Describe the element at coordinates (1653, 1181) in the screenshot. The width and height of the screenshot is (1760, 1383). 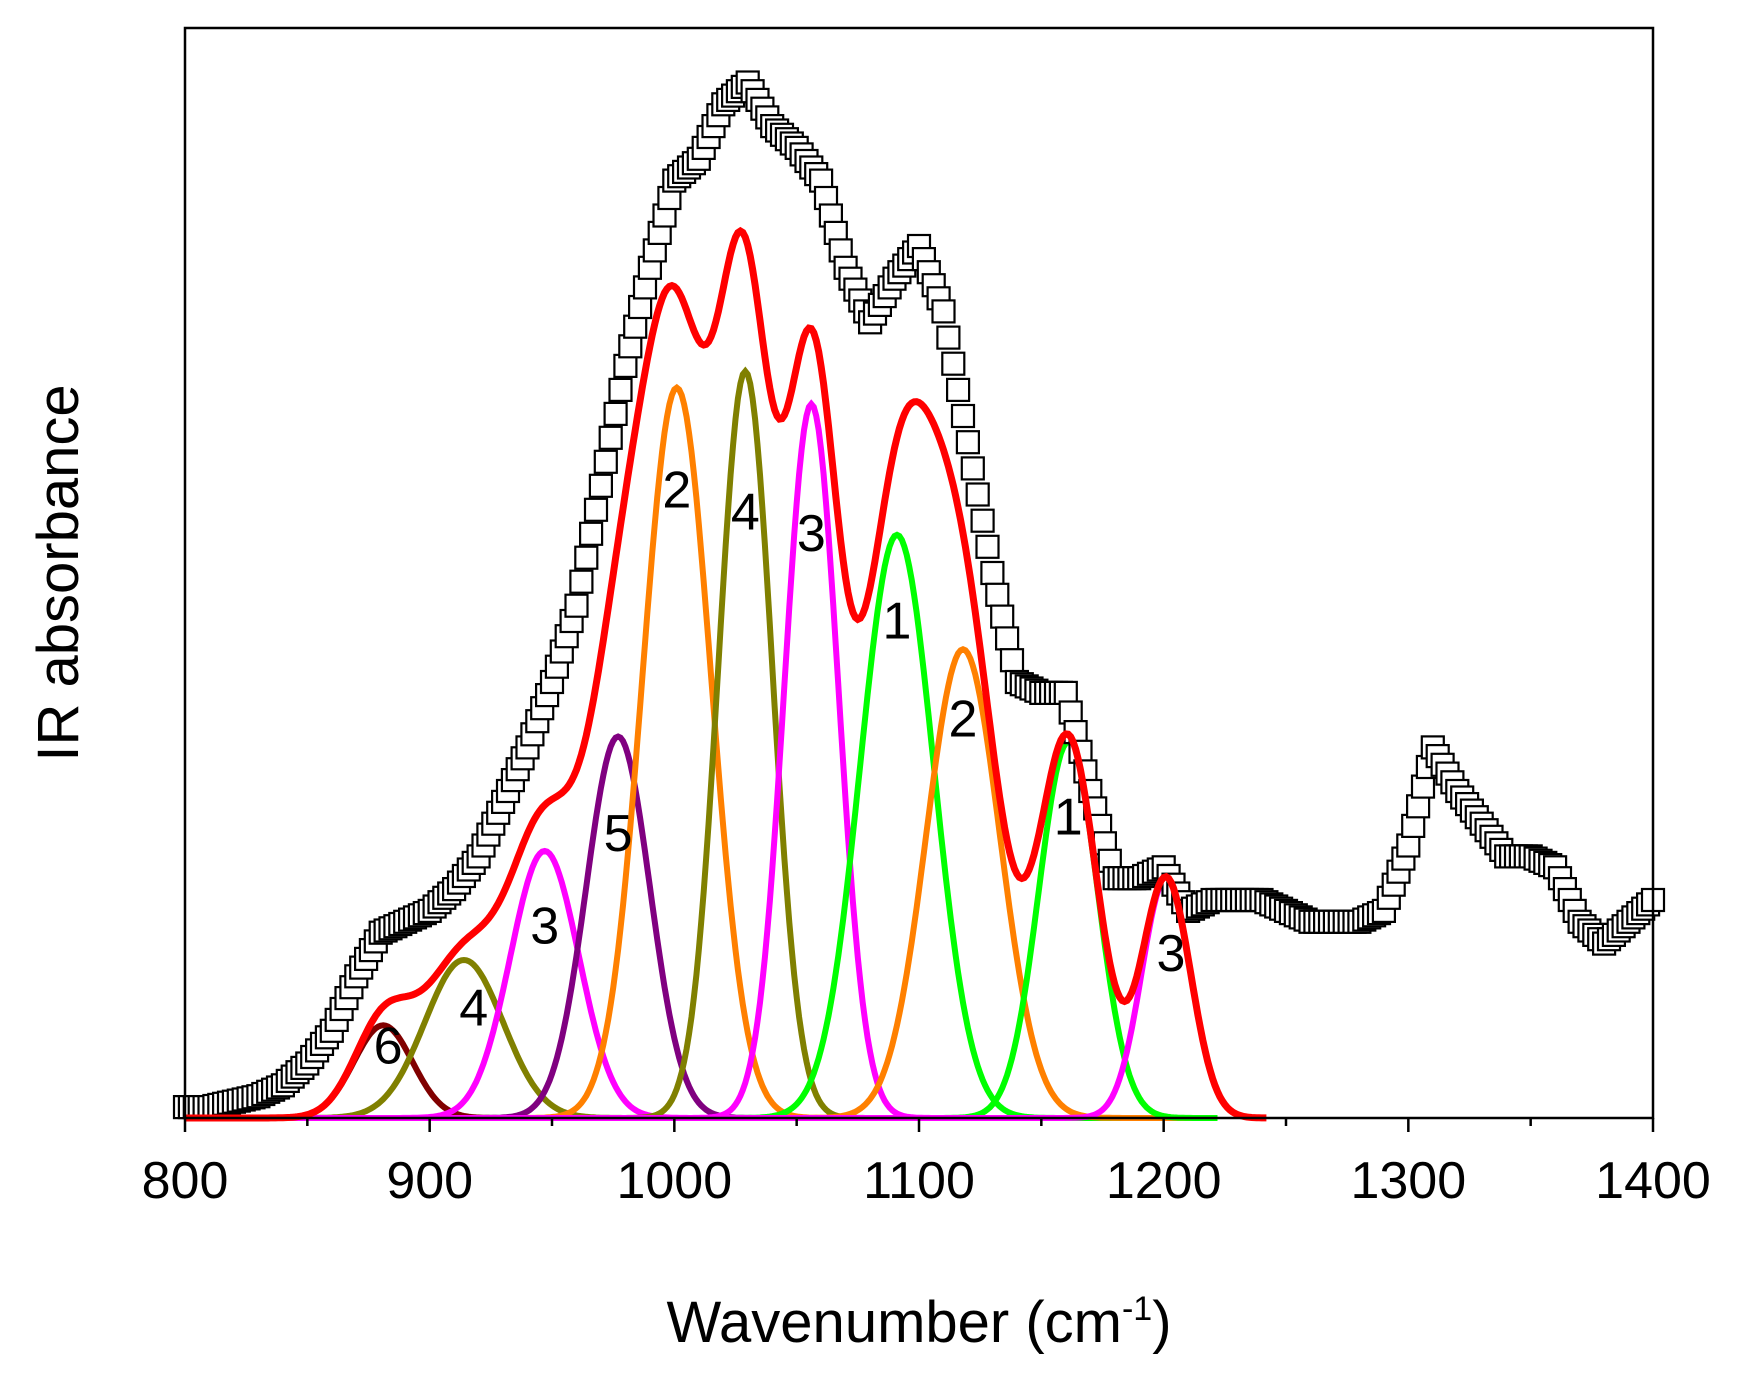
I see `x-tick-label: 1400` at that location.